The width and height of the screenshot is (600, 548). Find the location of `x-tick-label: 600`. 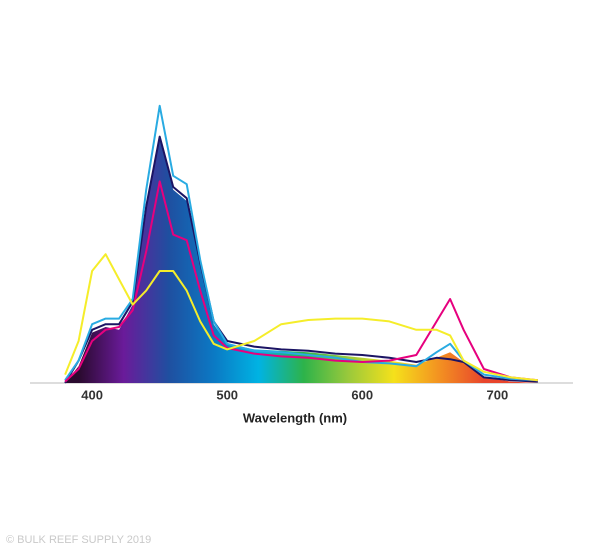

x-tick-label: 600 is located at coordinates (362, 394).